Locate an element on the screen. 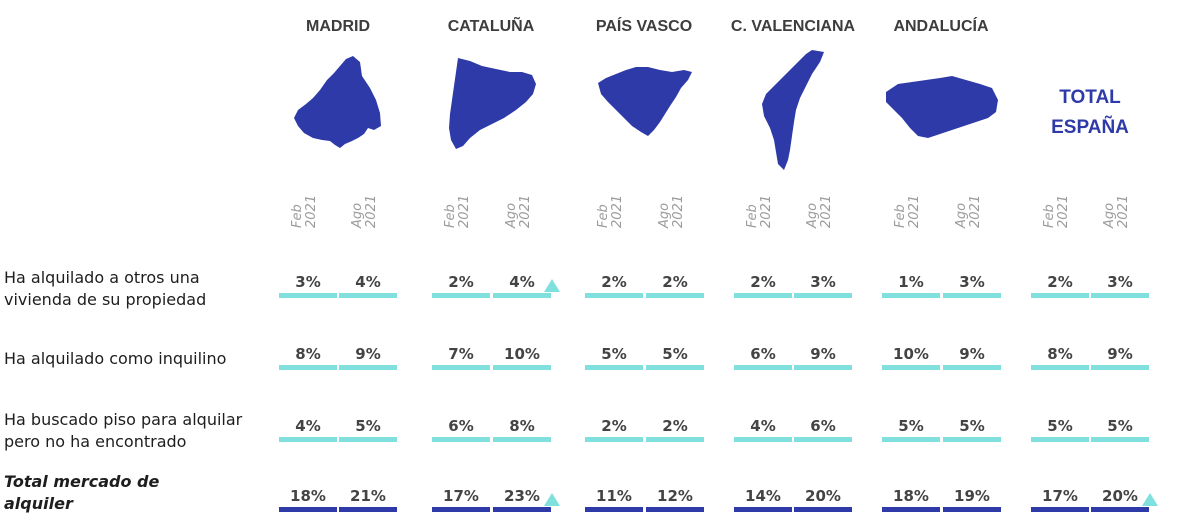  value-label-valenciana-ago: 20% is located at coordinates (823, 496).